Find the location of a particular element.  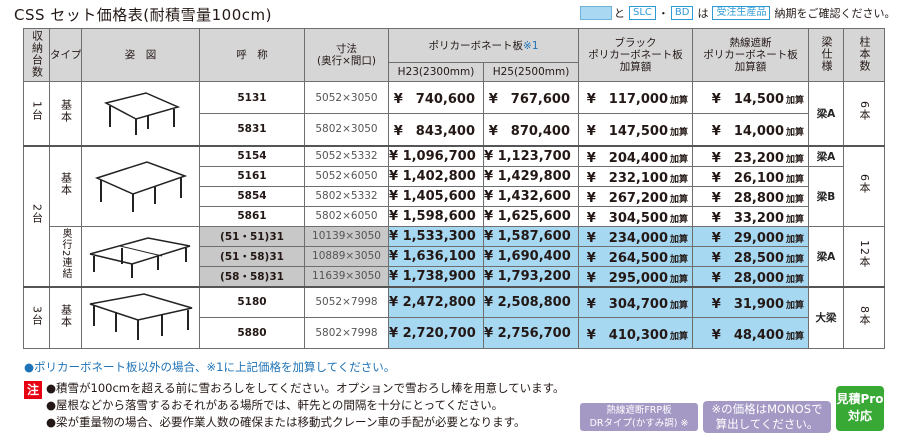

price-h23: ¥ 740,600 is located at coordinates (436, 97).